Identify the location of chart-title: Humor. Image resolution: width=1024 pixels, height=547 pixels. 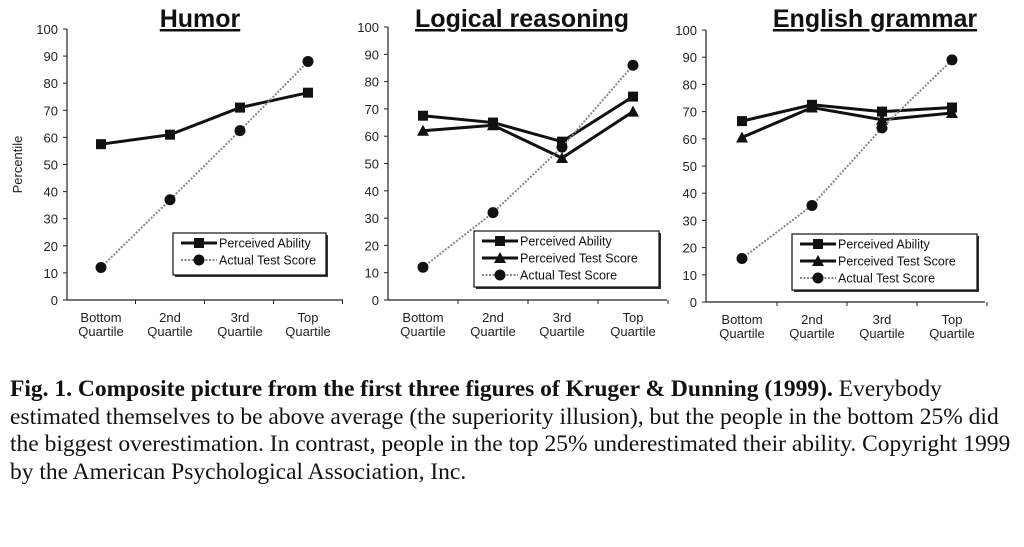
(200, 19).